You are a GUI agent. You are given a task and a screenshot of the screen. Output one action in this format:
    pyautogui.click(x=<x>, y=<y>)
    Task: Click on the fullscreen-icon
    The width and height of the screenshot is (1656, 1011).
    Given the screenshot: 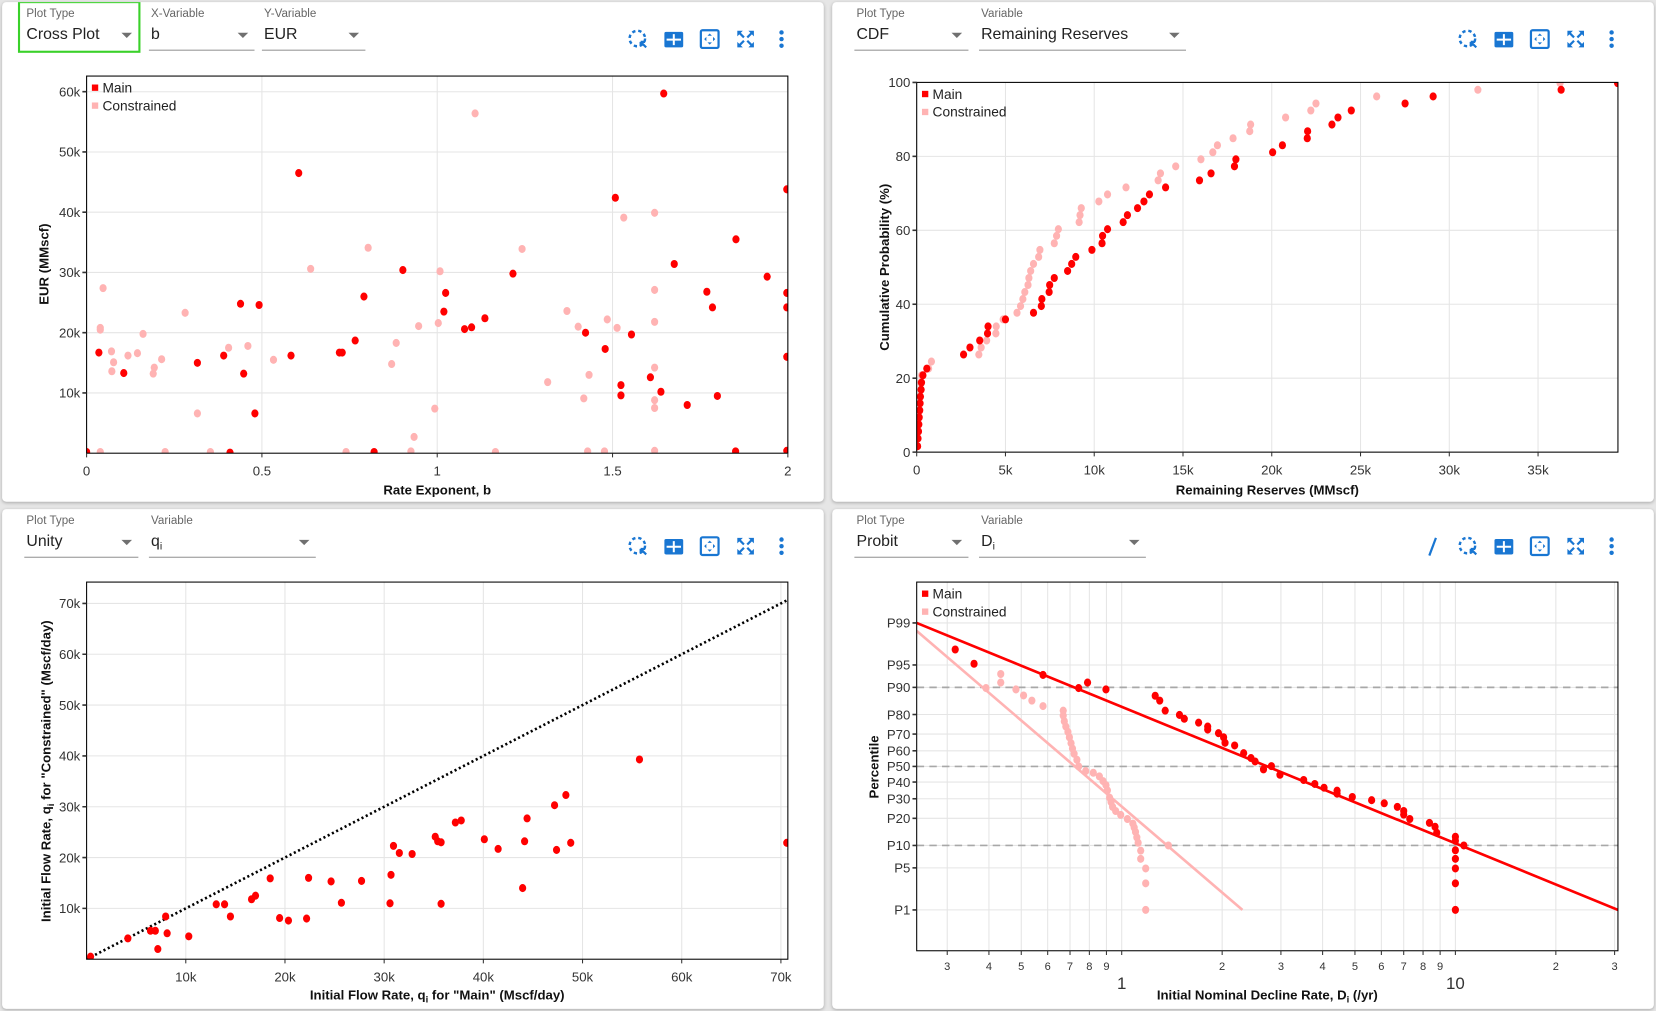 What is the action you would take?
    pyautogui.click(x=745, y=546)
    